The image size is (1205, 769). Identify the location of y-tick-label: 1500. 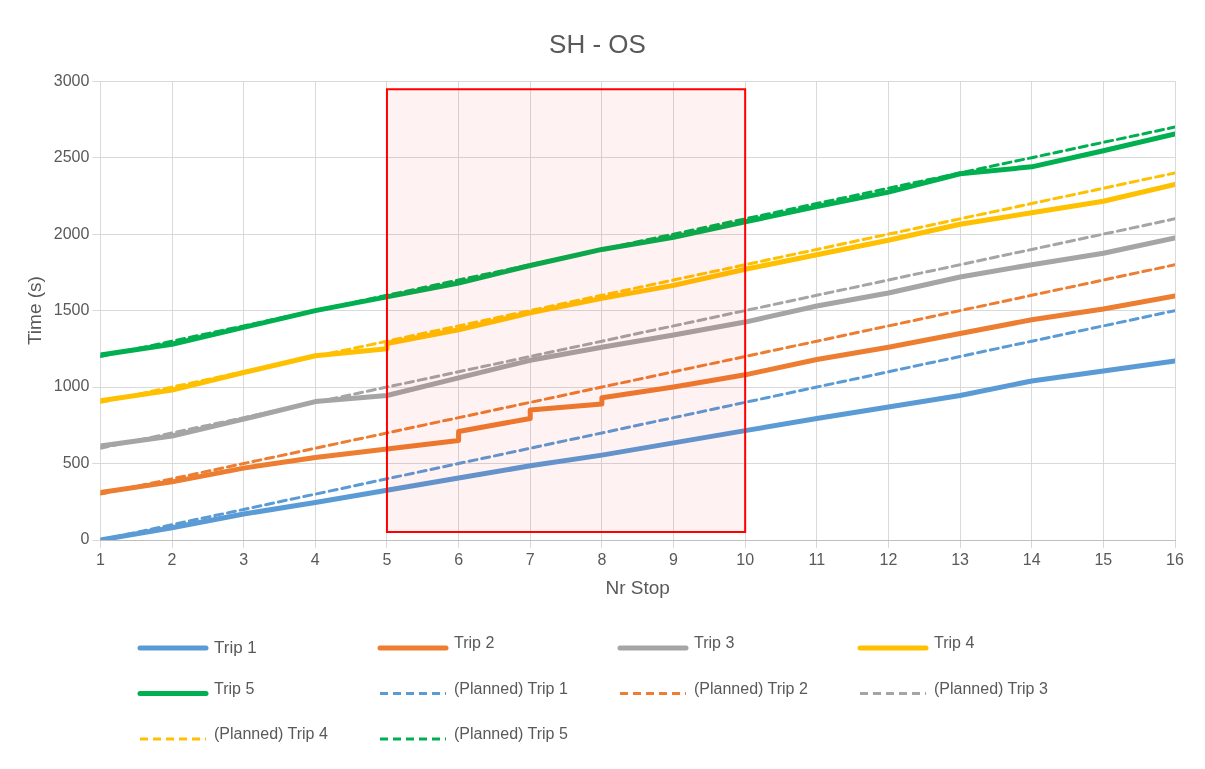
(71, 310).